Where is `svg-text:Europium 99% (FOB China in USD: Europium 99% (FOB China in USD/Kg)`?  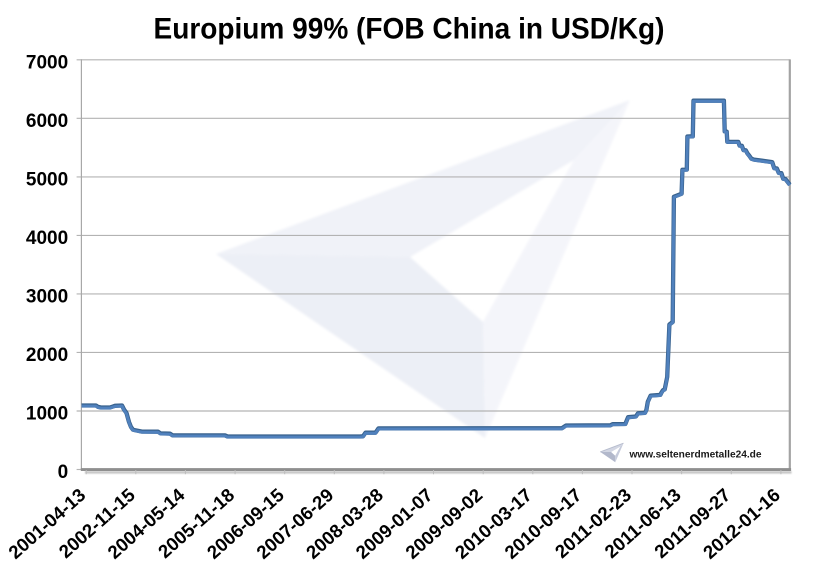
svg-text:Europium 99% (FOB China in USD: Europium 99% (FOB China in USD/Kg) is located at coordinates (409, 29).